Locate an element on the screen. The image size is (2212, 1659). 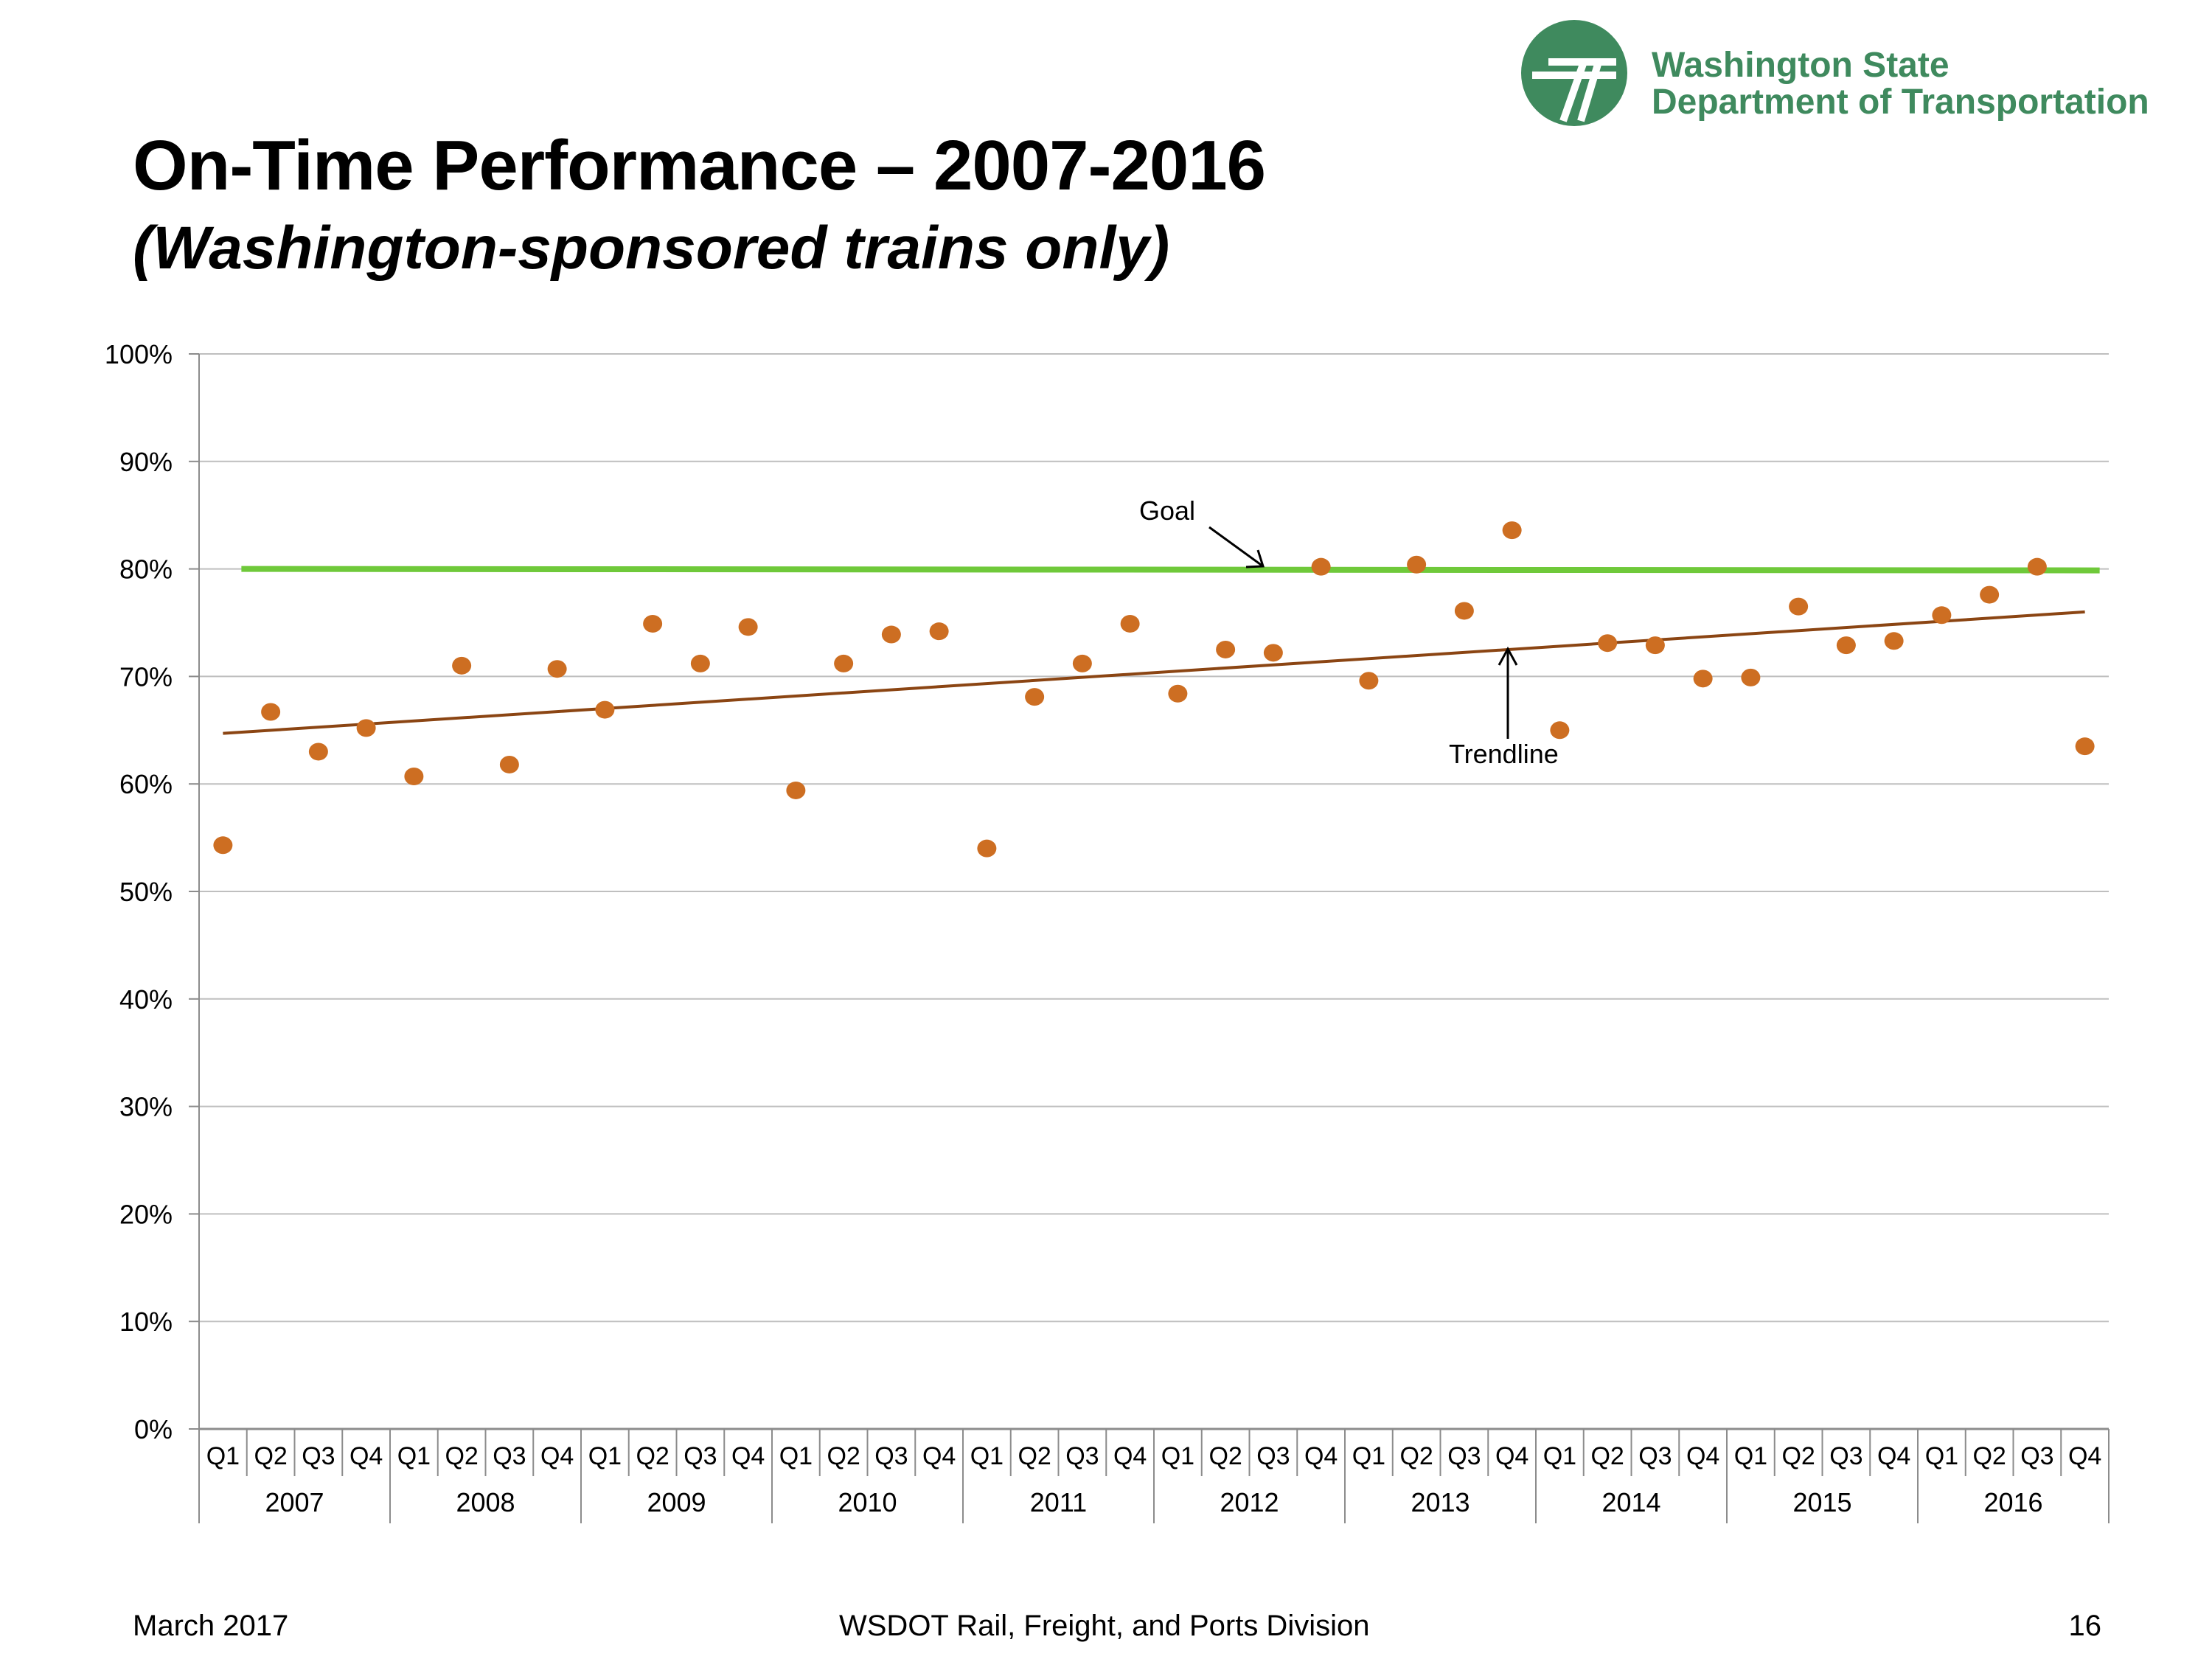
y-tick-label: 0% is located at coordinates (153, 1429).